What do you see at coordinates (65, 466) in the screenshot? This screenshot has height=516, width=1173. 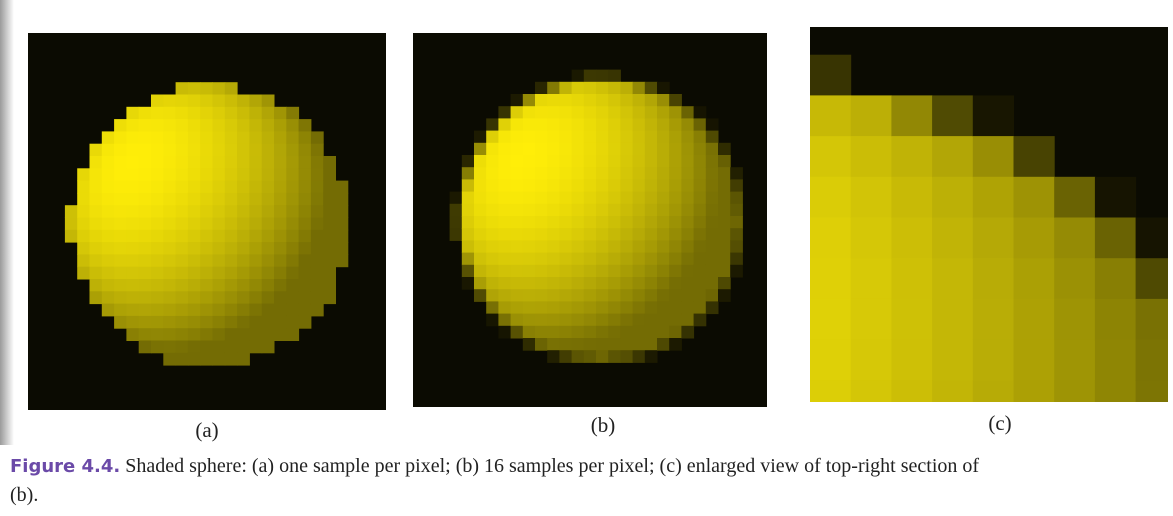 I see `caption-number: Figure 4.4.` at bounding box center [65, 466].